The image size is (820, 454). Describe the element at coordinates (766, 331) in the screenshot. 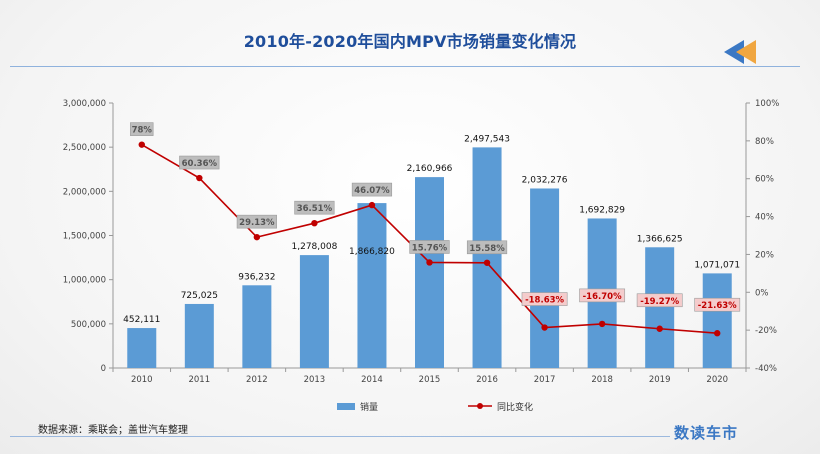

I see `y-right-tick-label: -20%` at that location.